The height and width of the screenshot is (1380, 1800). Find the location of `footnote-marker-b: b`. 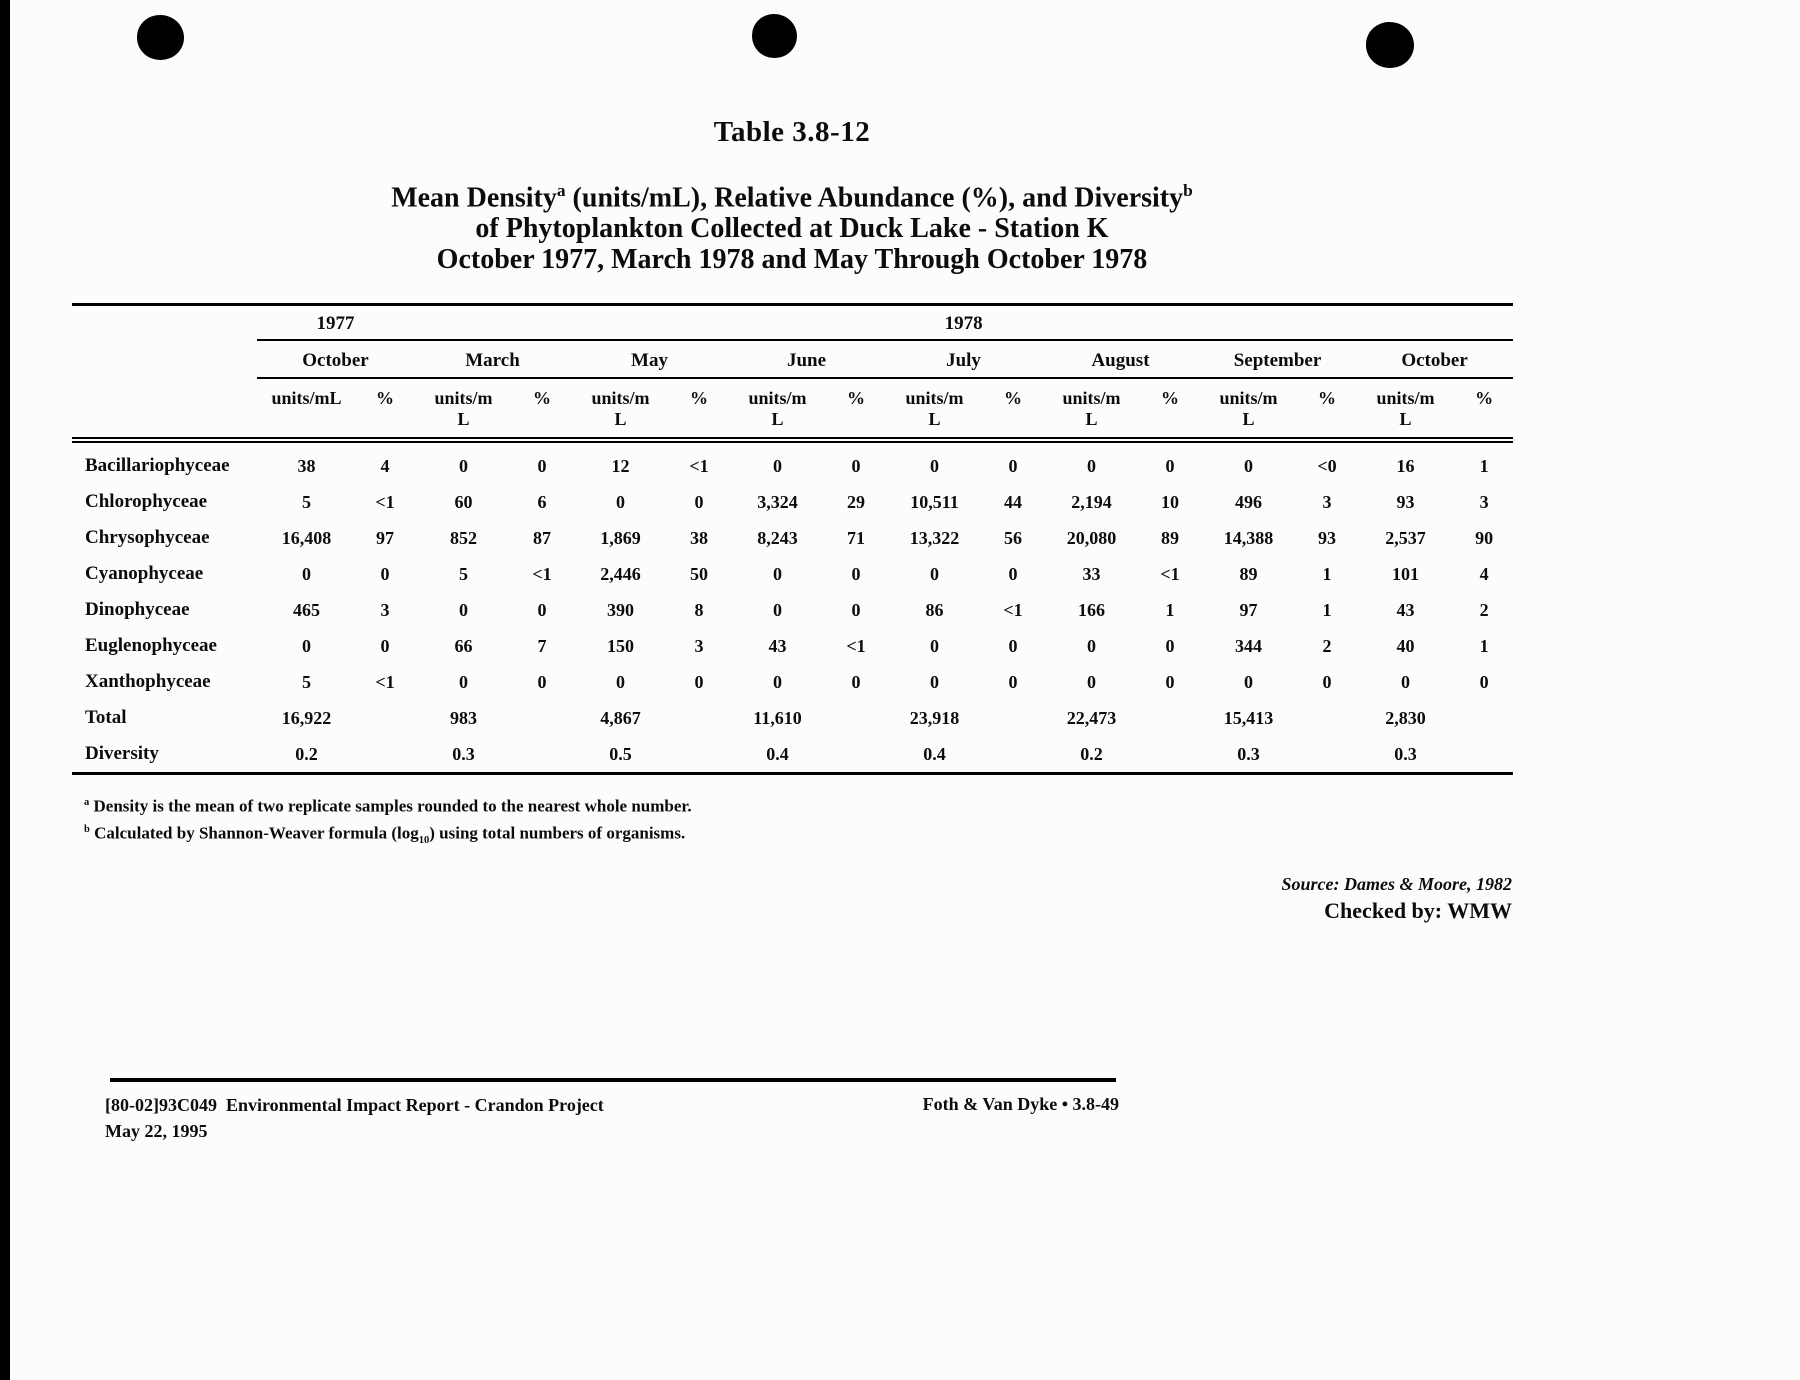

footnote-marker-b: b is located at coordinates (1188, 190).